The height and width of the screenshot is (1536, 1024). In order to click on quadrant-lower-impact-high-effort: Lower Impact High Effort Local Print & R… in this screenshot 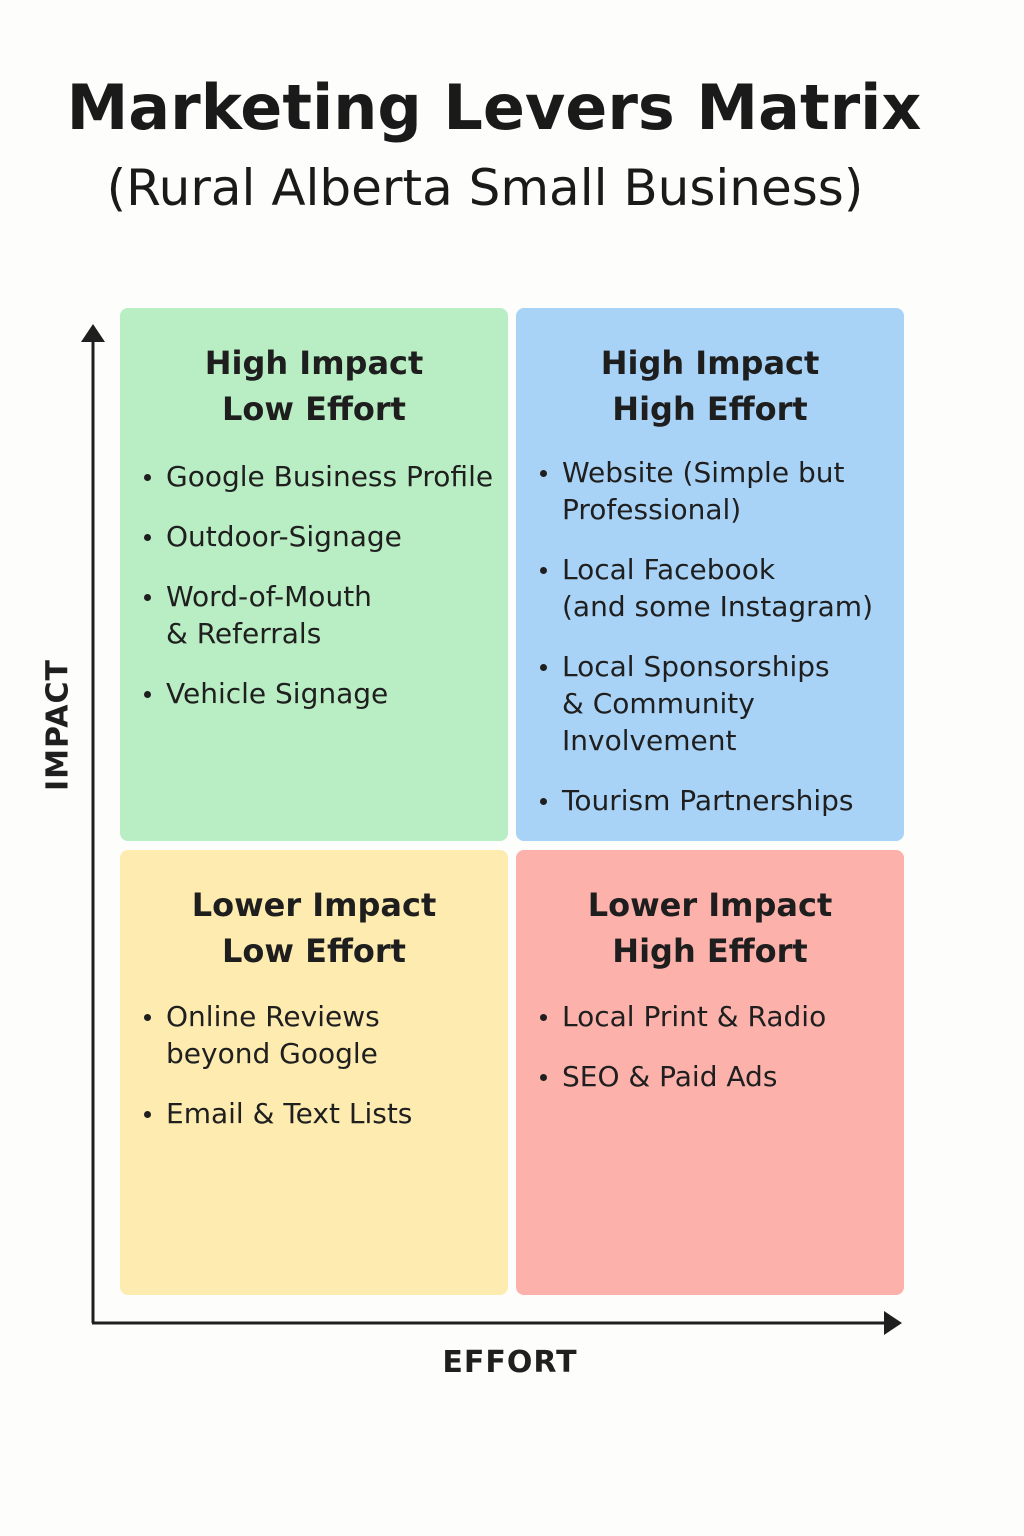, I will do `click(710, 1072)`.